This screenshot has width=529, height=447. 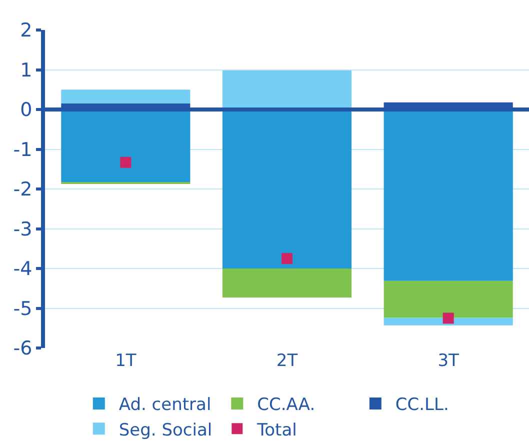 What do you see at coordinates (26, 70) in the screenshot?
I see `y-tick-label: 1` at bounding box center [26, 70].